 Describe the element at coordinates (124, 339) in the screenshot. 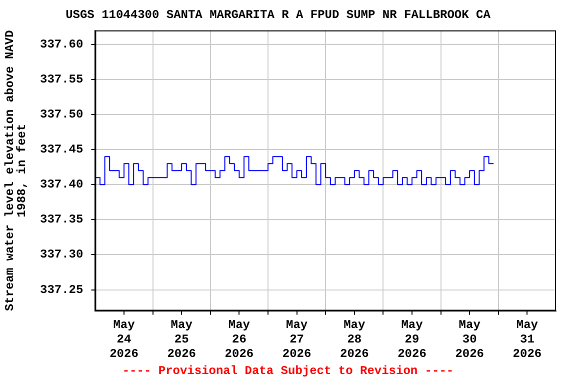

I see `x-tick-label: May 24 2026` at that location.